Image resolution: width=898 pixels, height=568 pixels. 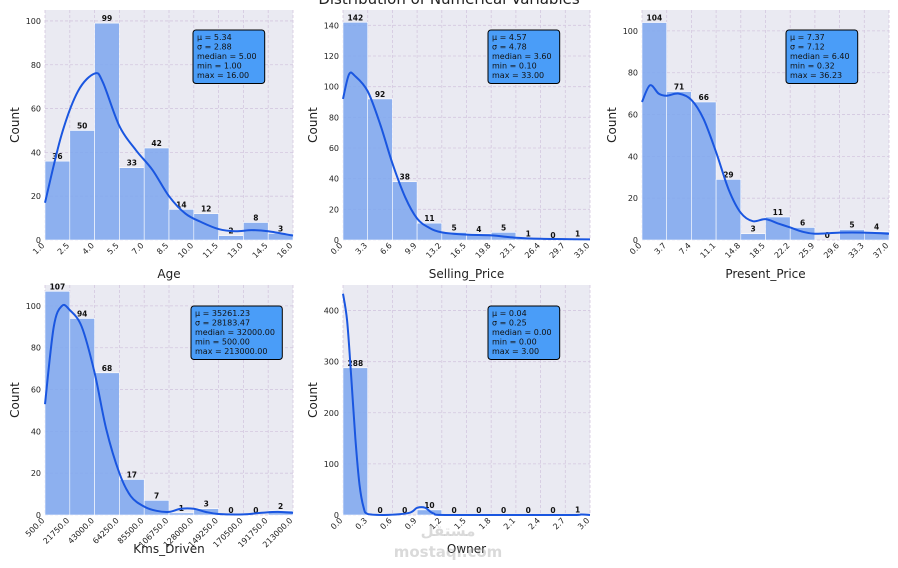 I want to click on kde-curve, so click(x=169, y=154).